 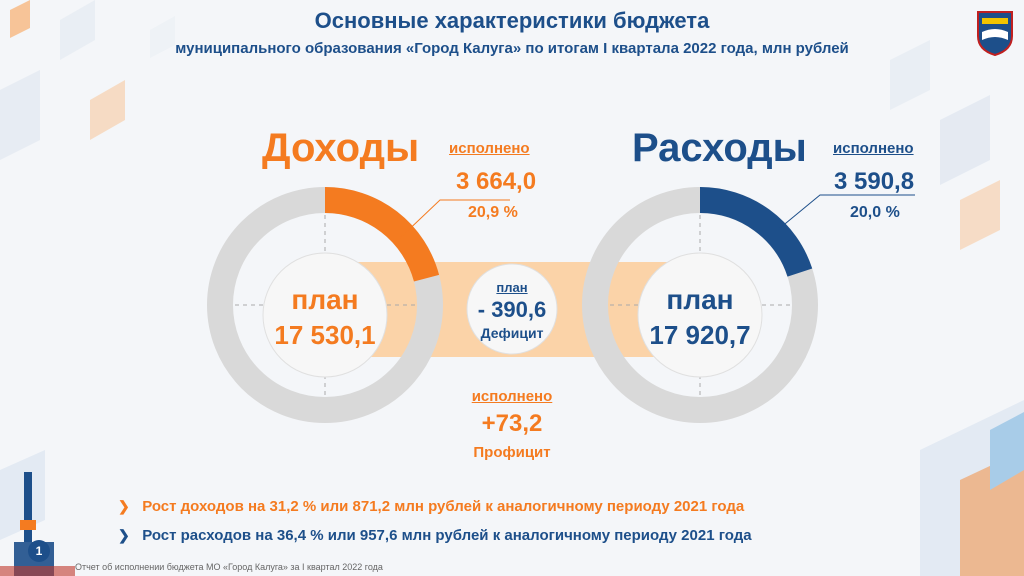 I want to click on income-progress-arc, so click(x=382, y=234).